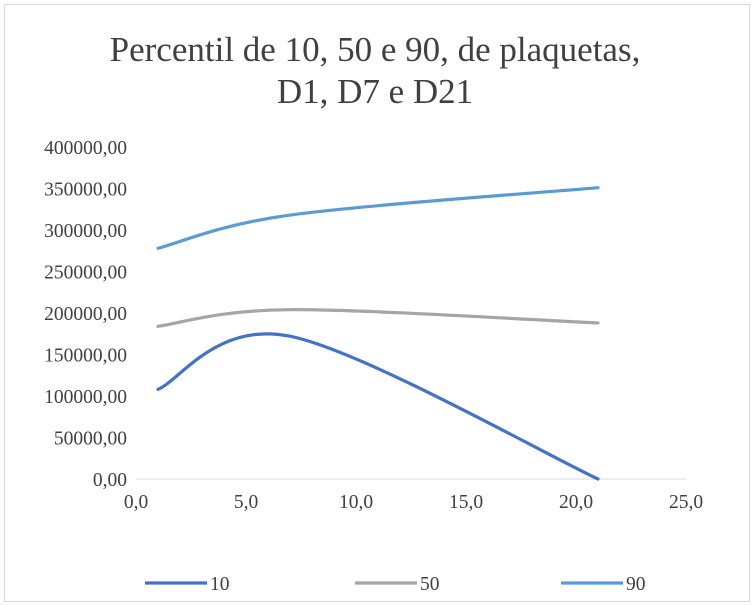 The width and height of the screenshot is (756, 606). Describe the element at coordinates (85, 314) in the screenshot. I see `y-tick-label: 200000,00` at that location.